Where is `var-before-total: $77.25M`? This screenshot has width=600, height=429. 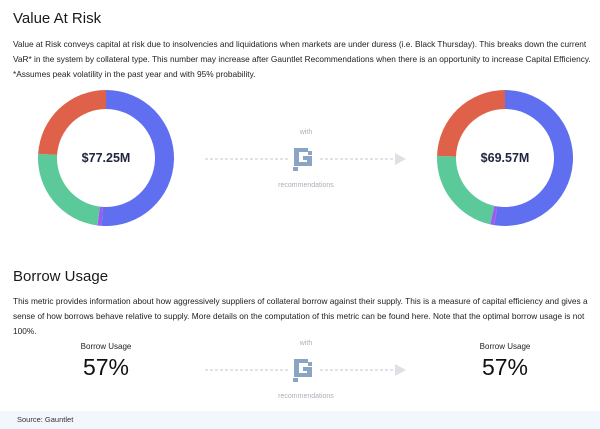
var-before-total: $77.25M is located at coordinates (106, 158).